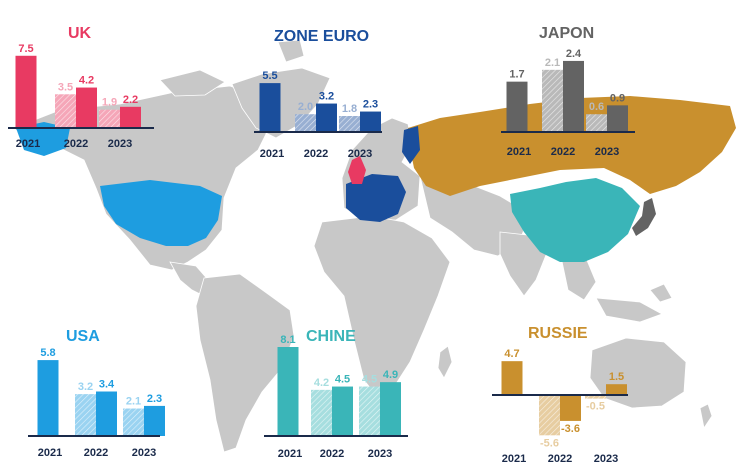 This screenshot has height=473, width=741. I want to click on japan-chart: 1.7 2021 2.1 2.4 2022 0.6 0.9 2023, so click(568, 103).